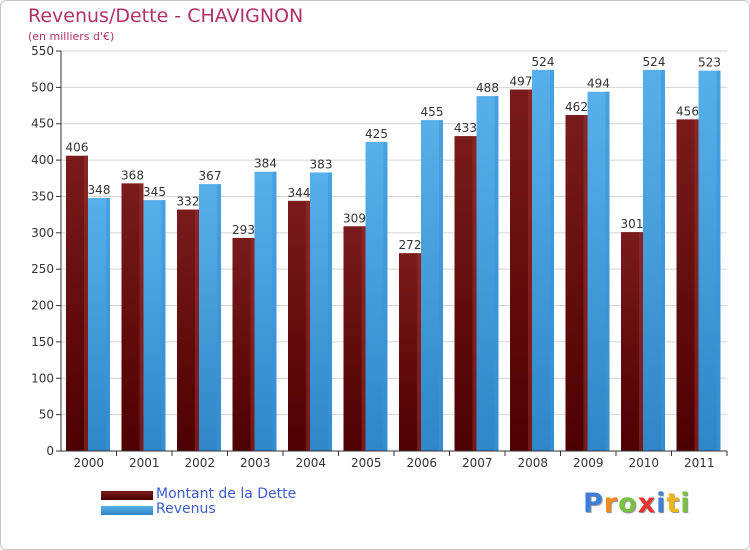  What do you see at coordinates (376, 134) in the screenshot?
I see `data-label-revenus: 425` at bounding box center [376, 134].